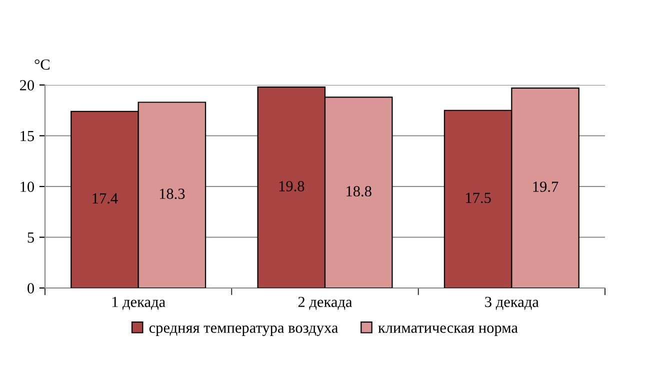  I want to click on data-label: 19.7, so click(545, 187).